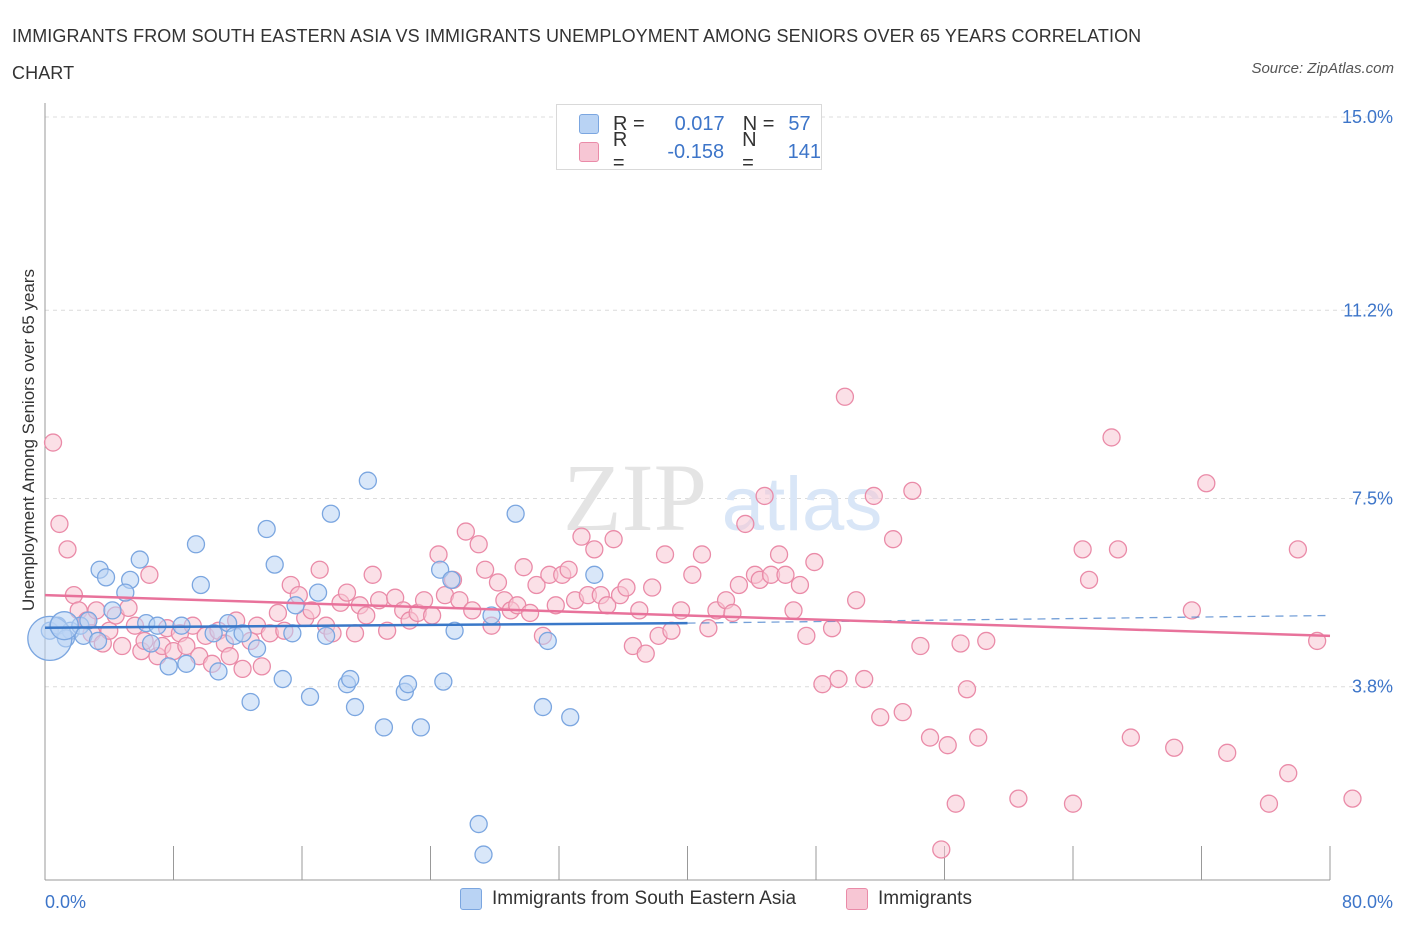  Describe the element at coordinates (28, 440) in the screenshot. I see `y-axis-label: Unemployment Among Seniors over 65 years` at that location.